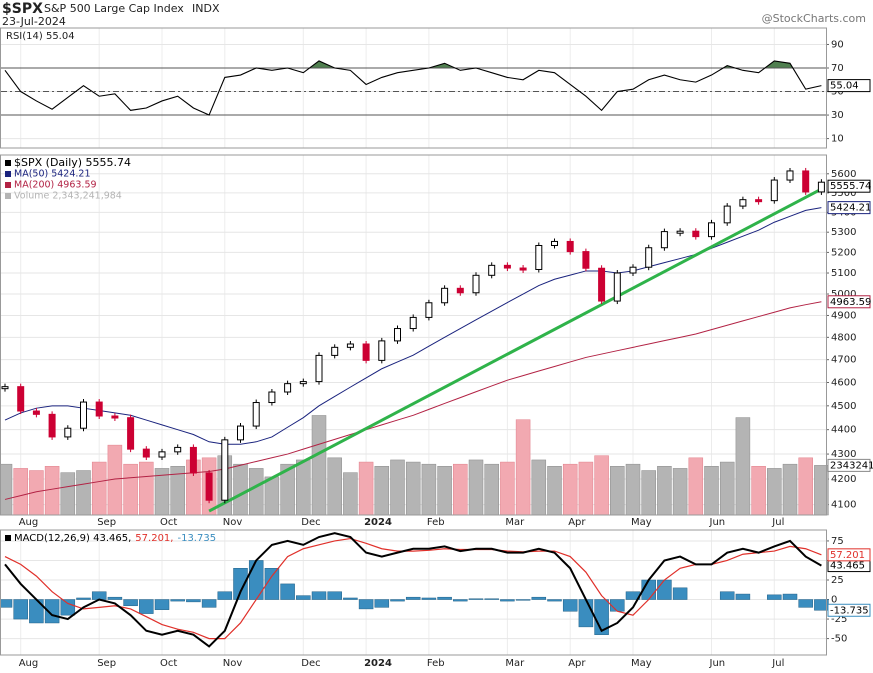  I want to click on x-tick-label: Nov, so click(233, 522).